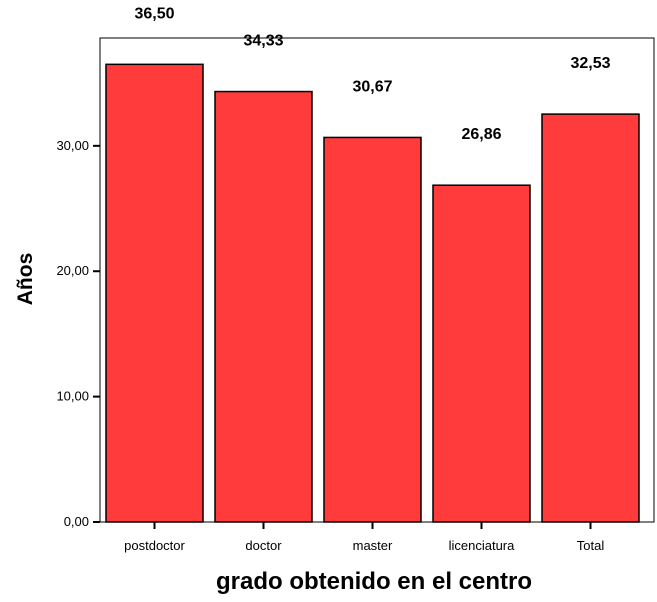  Describe the element at coordinates (76, 521) in the screenshot. I see `y-tick-label: 0,00` at that location.